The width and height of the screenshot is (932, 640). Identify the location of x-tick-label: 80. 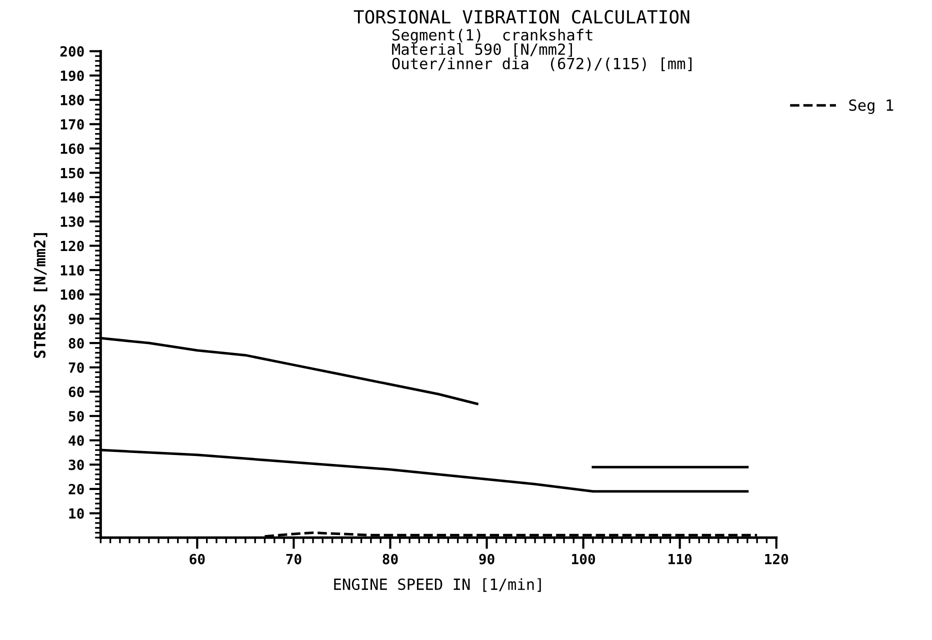
(390, 559).